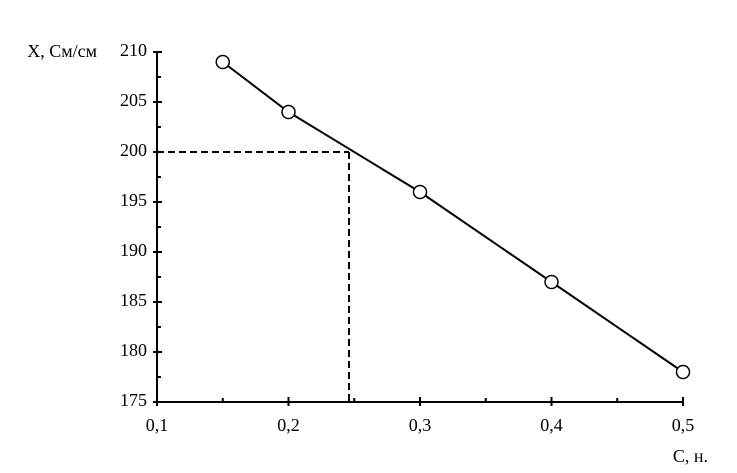 The width and height of the screenshot is (737, 473). What do you see at coordinates (133, 150) in the screenshot?
I see `y-tick-label: 200` at bounding box center [133, 150].